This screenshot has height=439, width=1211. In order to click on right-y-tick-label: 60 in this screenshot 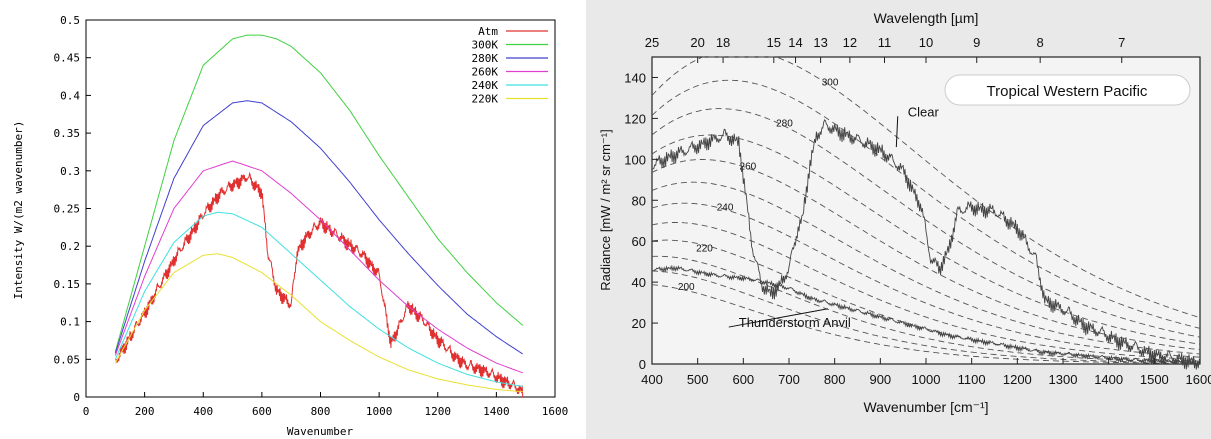, I will do `click(639, 241)`.